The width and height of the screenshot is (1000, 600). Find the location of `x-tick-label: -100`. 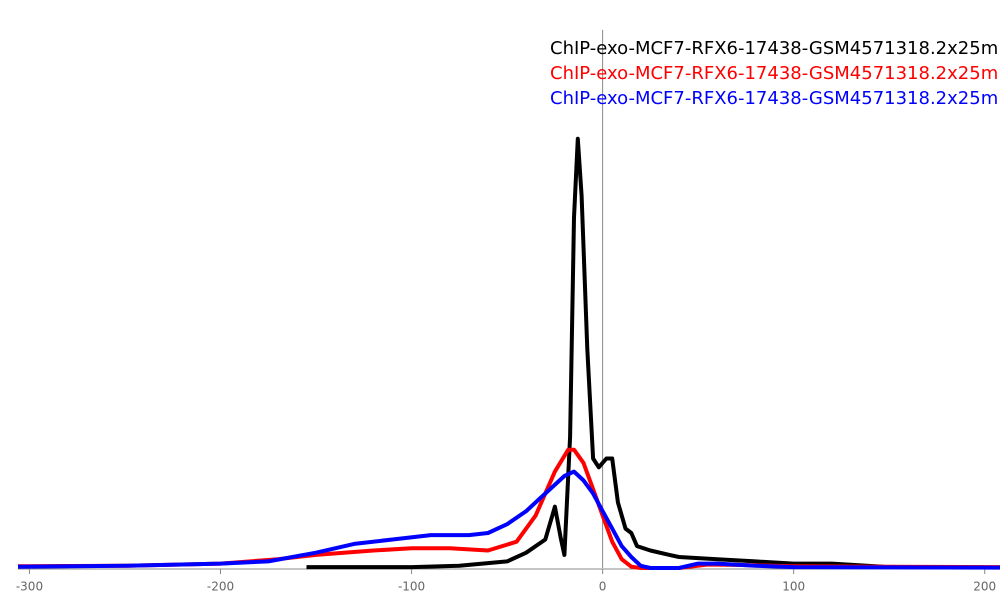

x-tick-label: -100 is located at coordinates (411, 587).